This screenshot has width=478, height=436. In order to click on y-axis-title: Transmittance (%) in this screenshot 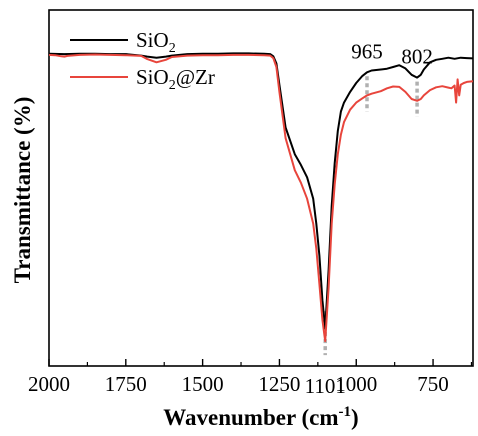, I will do `click(22, 190)`.